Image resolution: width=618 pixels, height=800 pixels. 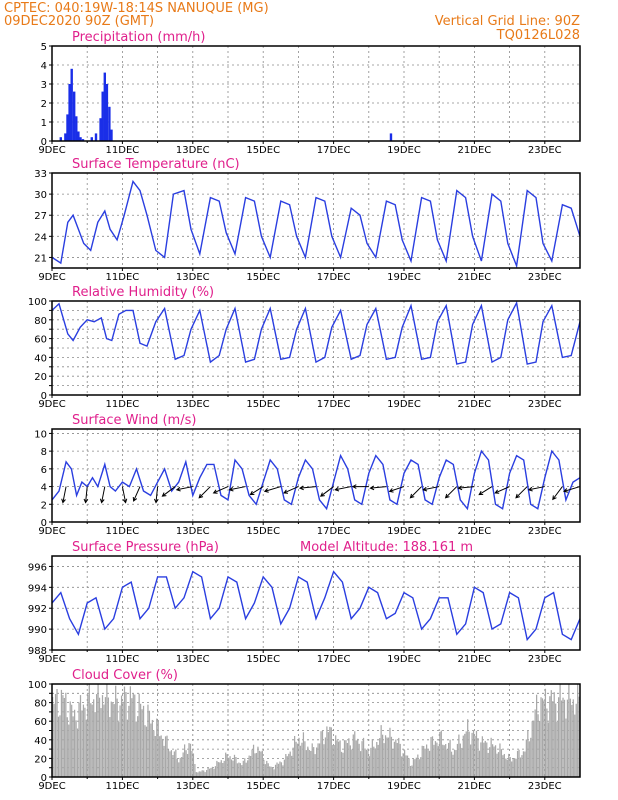 I want to click on pressure-ytick-label: 996, so click(x=37, y=567).